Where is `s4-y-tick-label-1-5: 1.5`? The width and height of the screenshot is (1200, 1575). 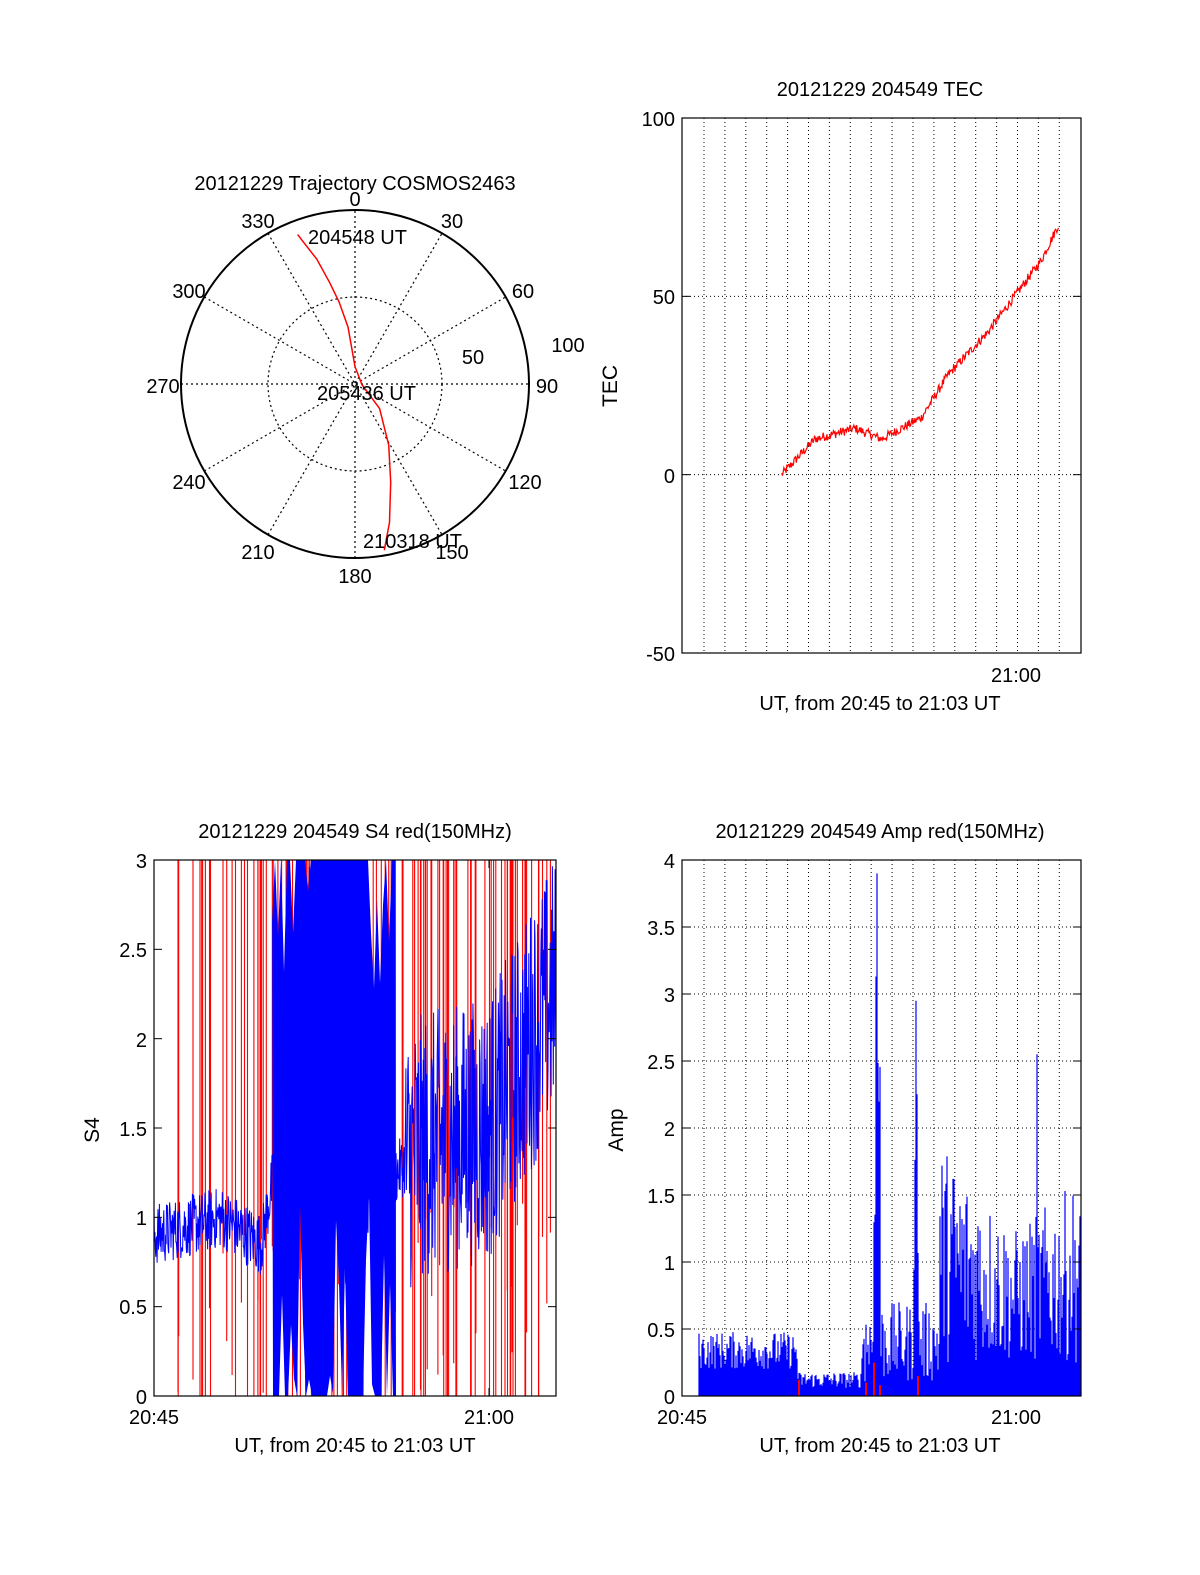
s4-y-tick-label-1-5: 1.5 is located at coordinates (133, 1130).